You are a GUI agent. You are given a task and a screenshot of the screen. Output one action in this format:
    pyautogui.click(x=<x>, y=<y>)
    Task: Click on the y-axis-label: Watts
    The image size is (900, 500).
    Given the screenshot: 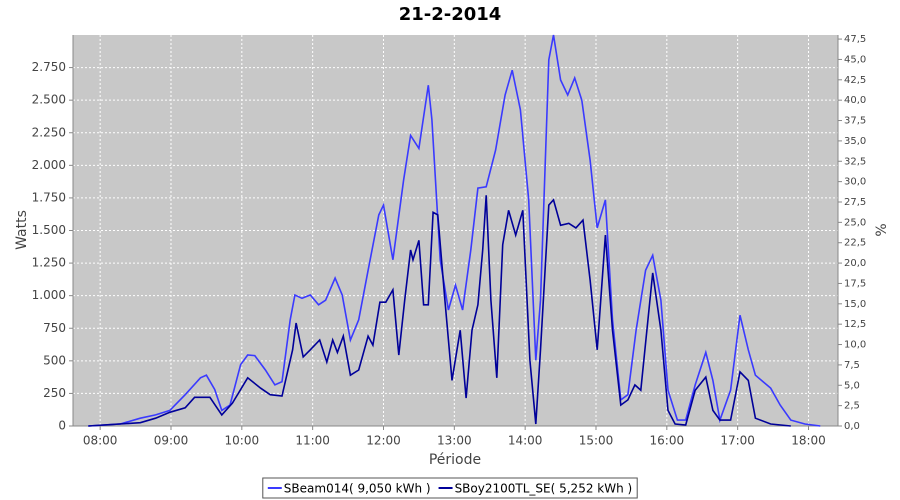 What is the action you would take?
    pyautogui.click(x=22, y=230)
    